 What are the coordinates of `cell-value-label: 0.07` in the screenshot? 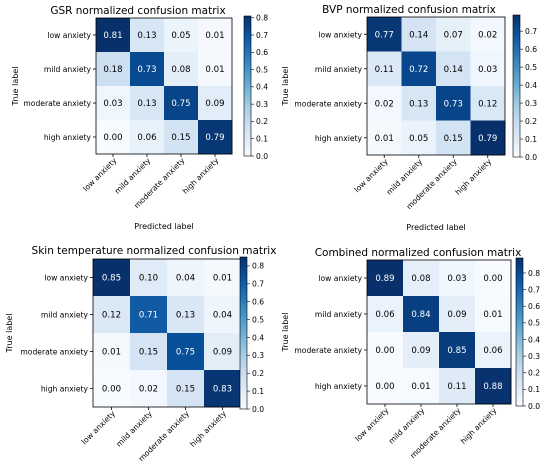 It's located at (453, 35).